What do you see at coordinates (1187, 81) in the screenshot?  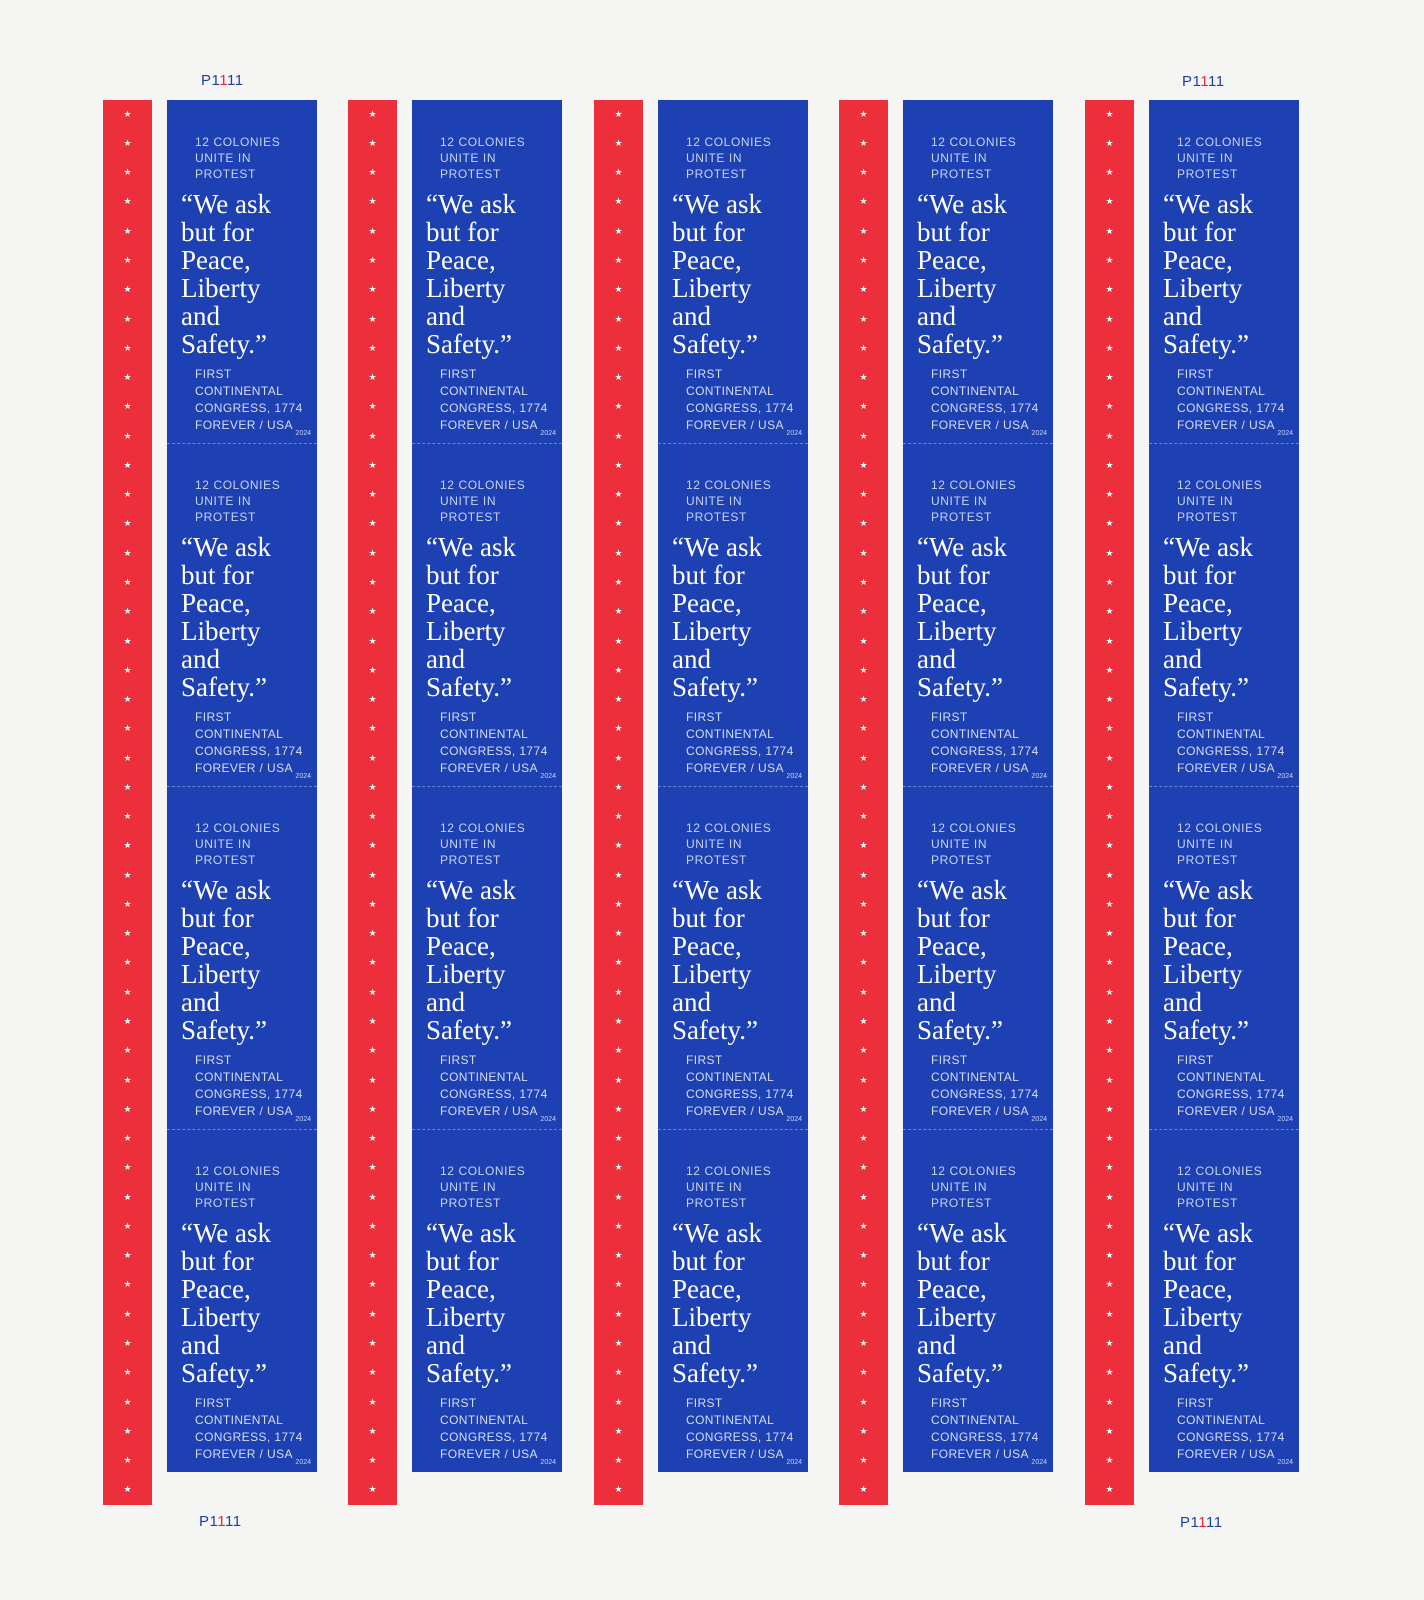 I see `plate-letter: P` at bounding box center [1187, 81].